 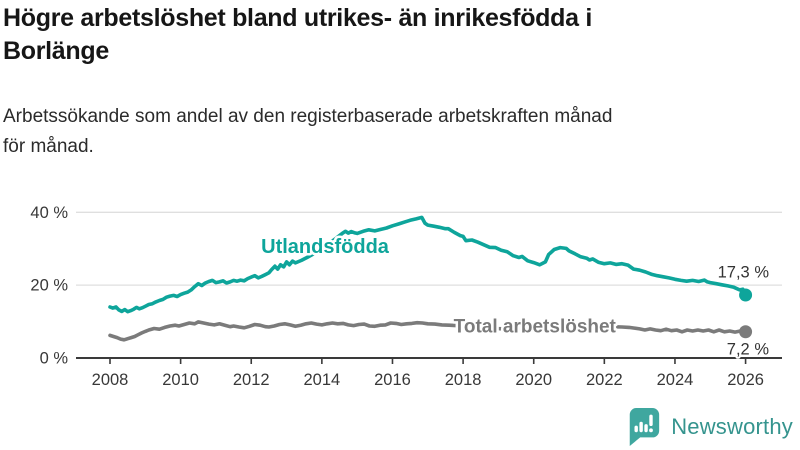 What do you see at coordinates (745, 380) in the screenshot?
I see `x-tick-label-2026: 2026` at bounding box center [745, 380].